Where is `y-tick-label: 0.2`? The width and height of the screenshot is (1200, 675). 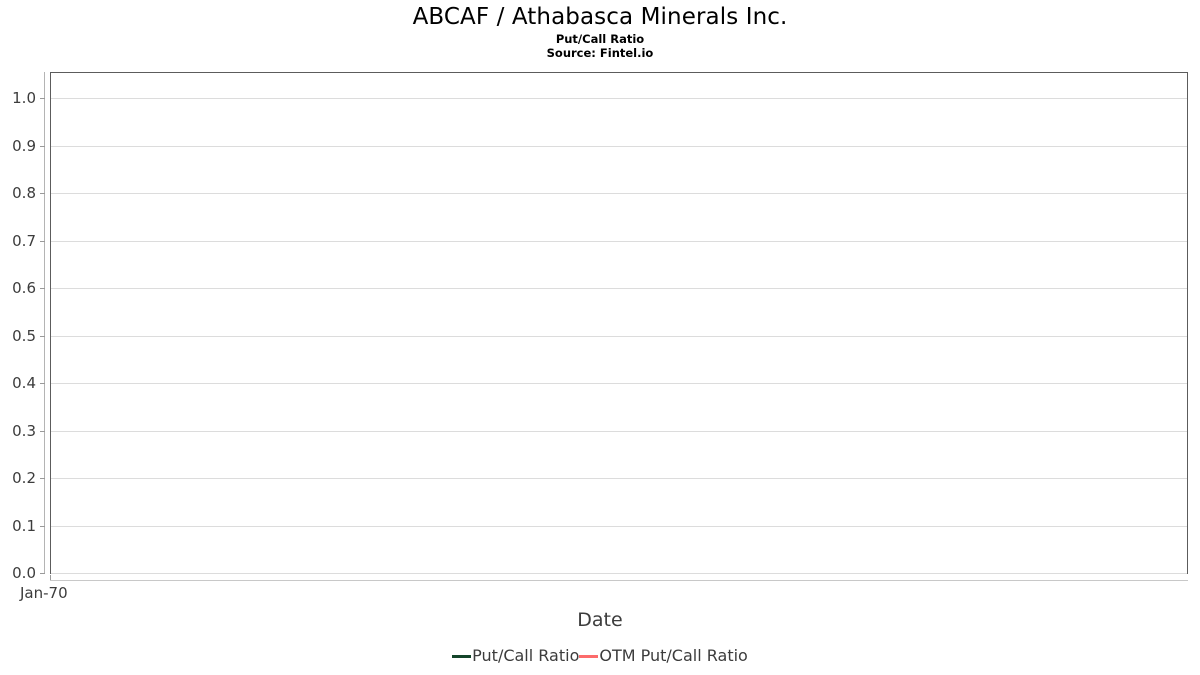
y-tick-label: 0.2 is located at coordinates (24, 478).